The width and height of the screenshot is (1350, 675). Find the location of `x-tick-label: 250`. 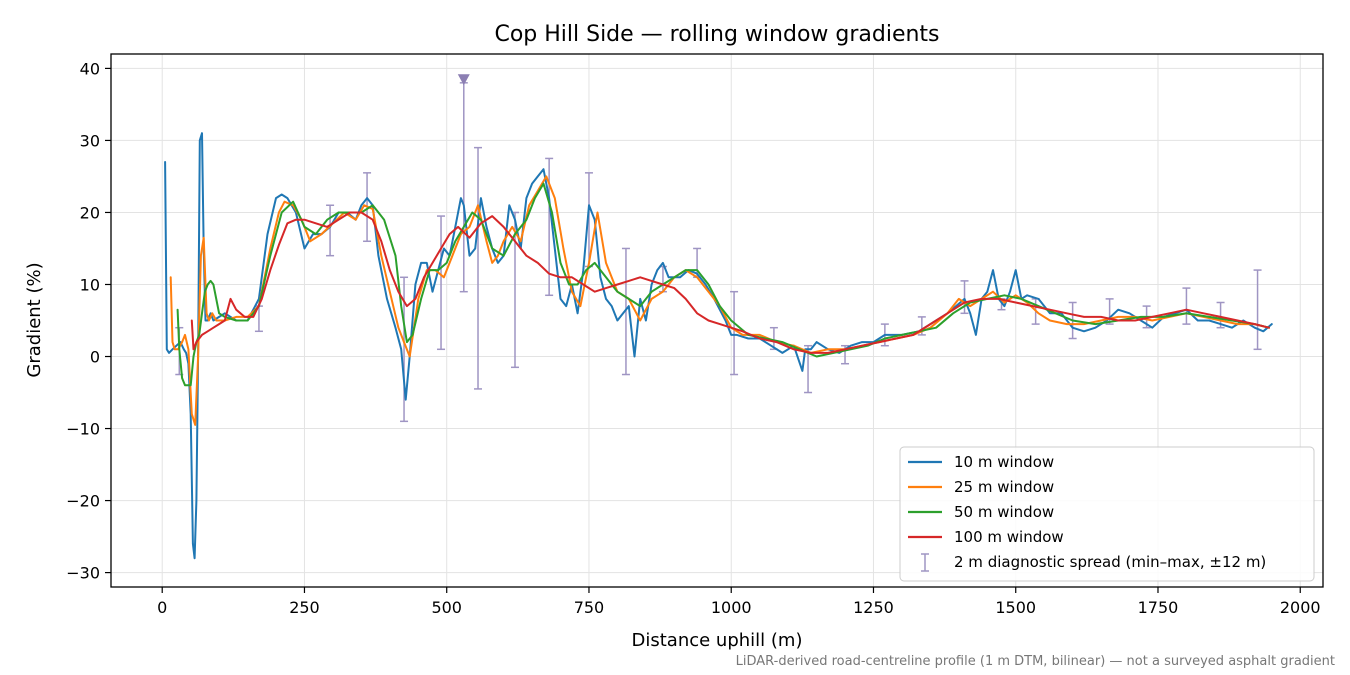

x-tick-label: 250 is located at coordinates (304, 607).